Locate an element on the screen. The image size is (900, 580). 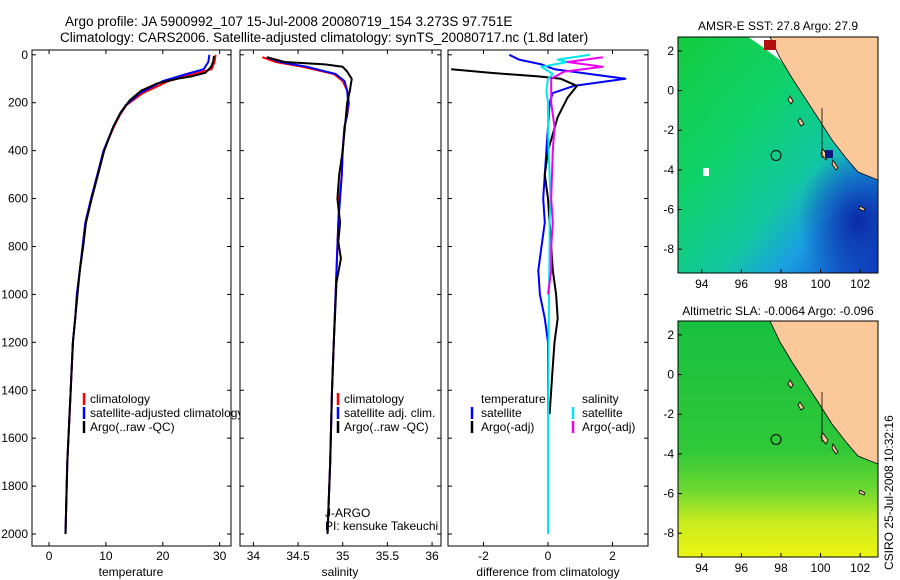
y-tick-label: 1000 is located at coordinates (14, 294).